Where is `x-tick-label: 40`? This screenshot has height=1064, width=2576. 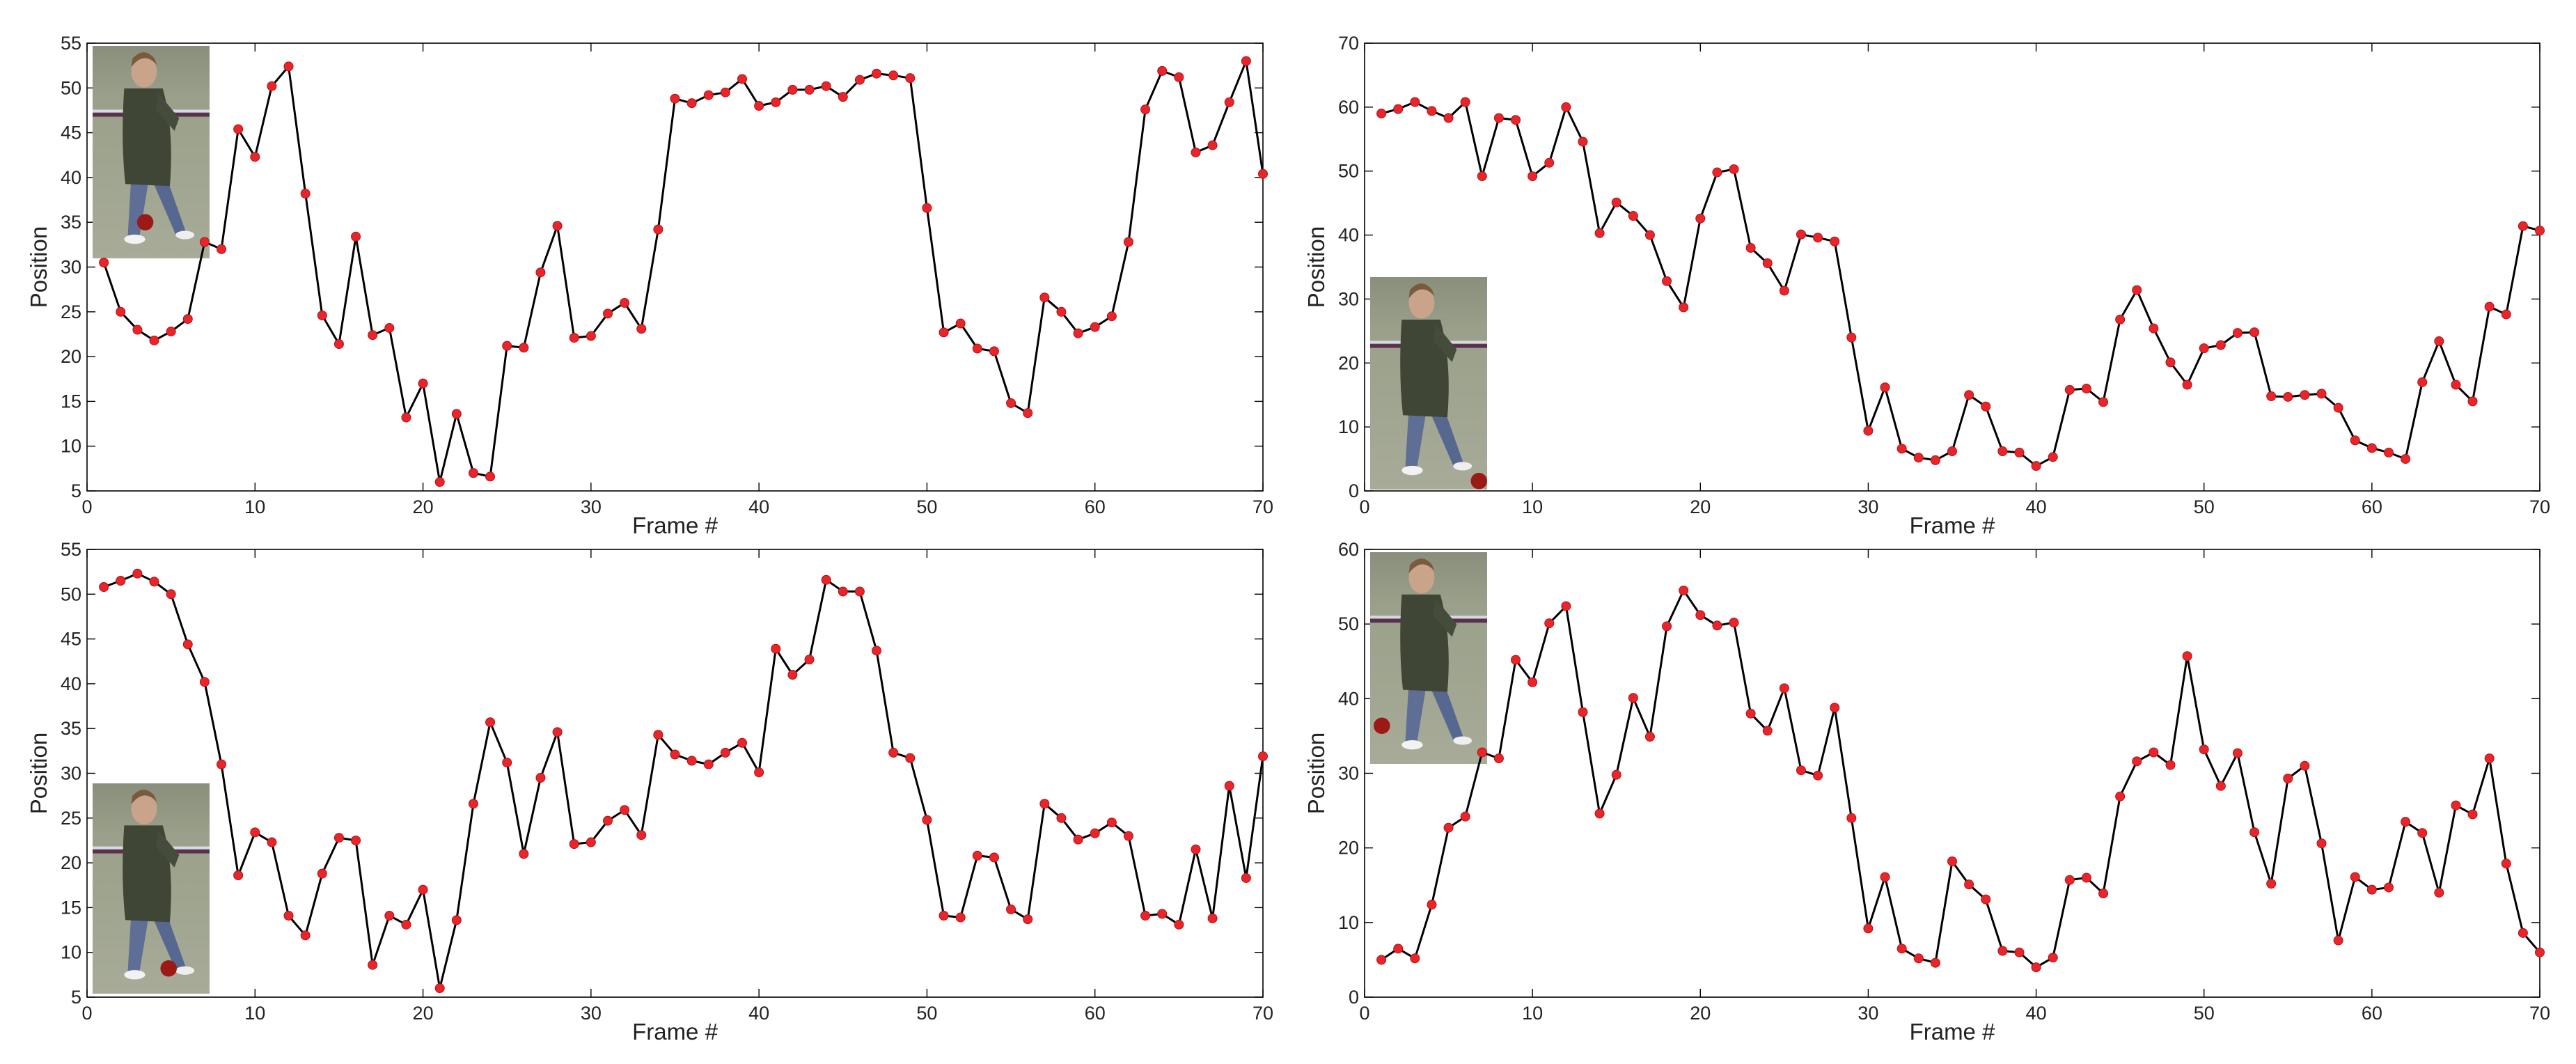
x-tick-label: 40 is located at coordinates (758, 507).